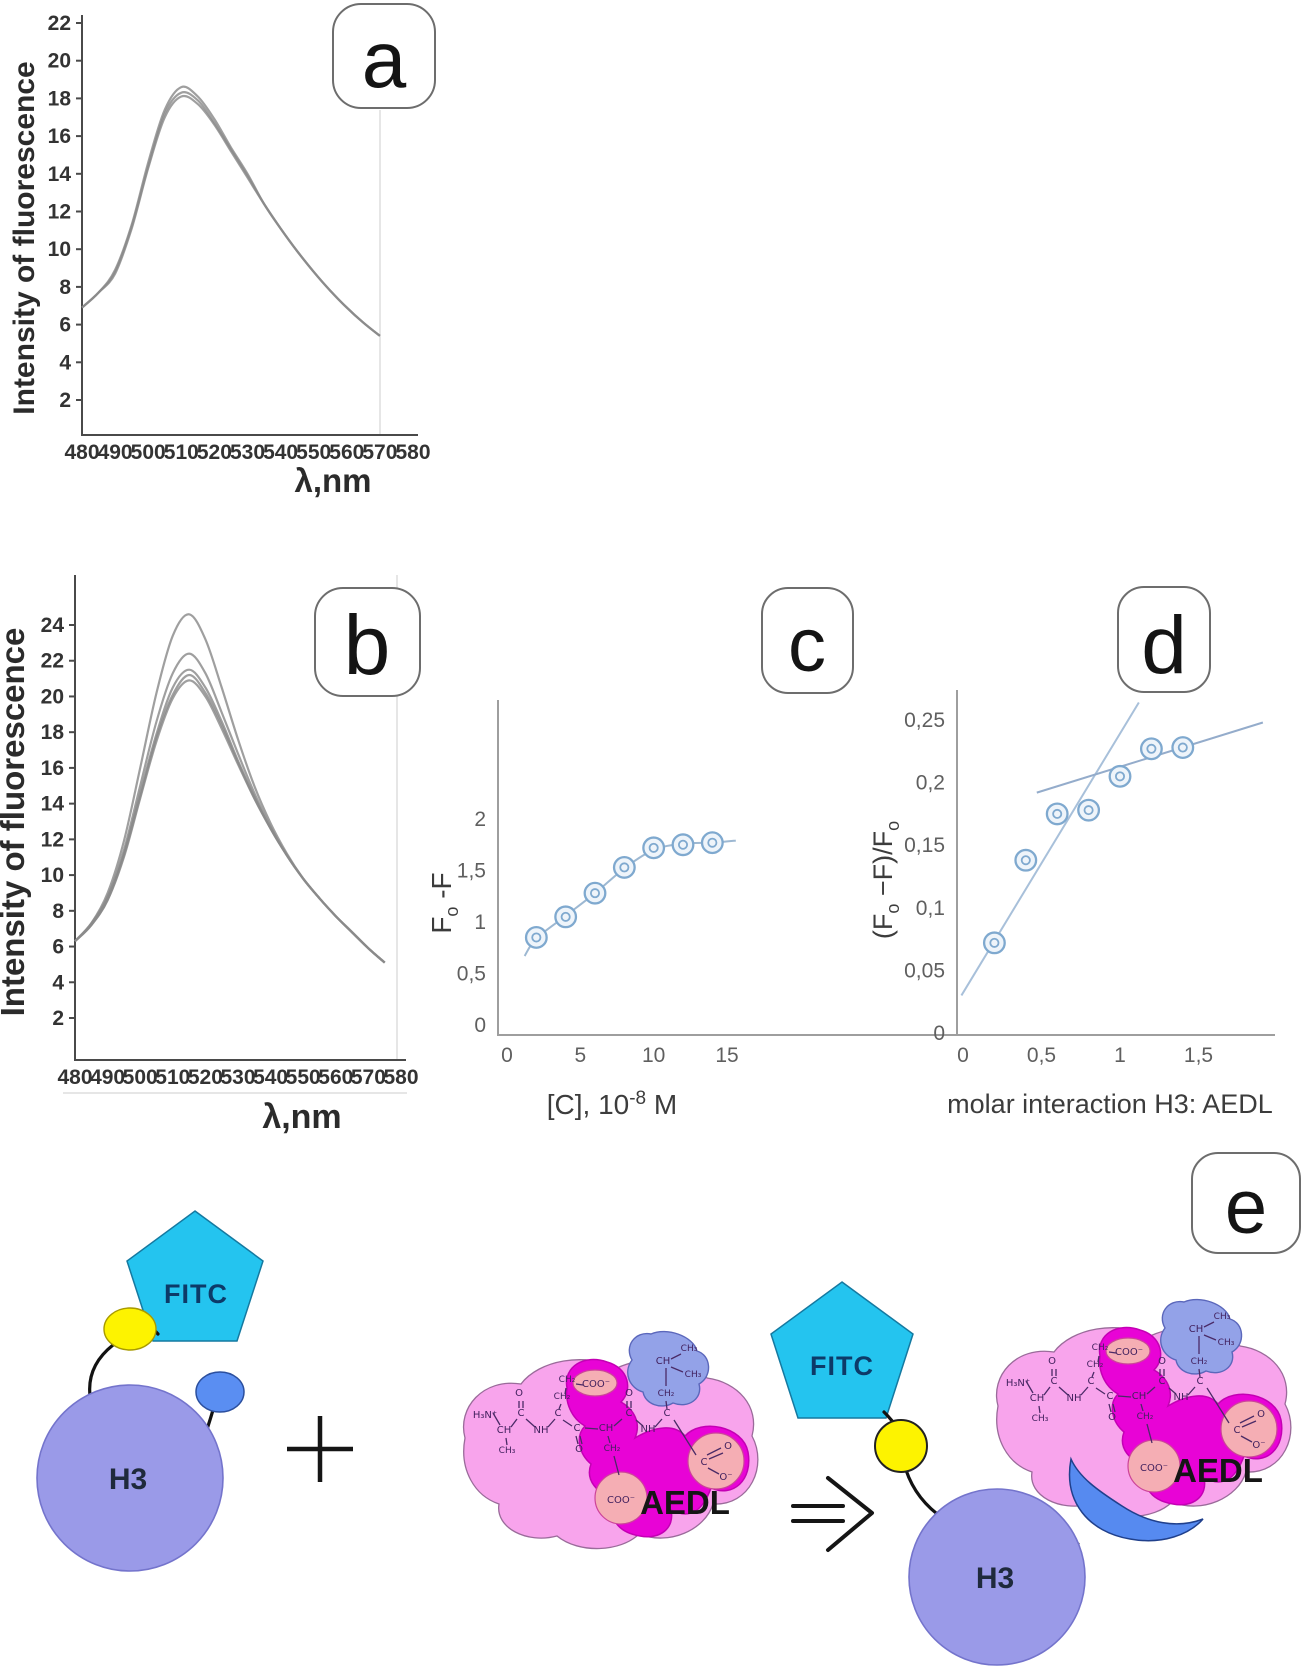  Describe the element at coordinates (172, 1077) in the screenshot. I see `x-tick-label: 510` at that location.